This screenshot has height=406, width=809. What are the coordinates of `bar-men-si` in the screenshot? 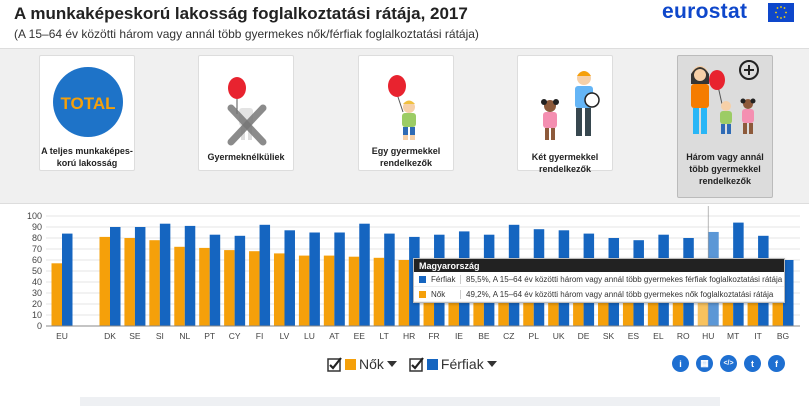 It's located at (165, 274).